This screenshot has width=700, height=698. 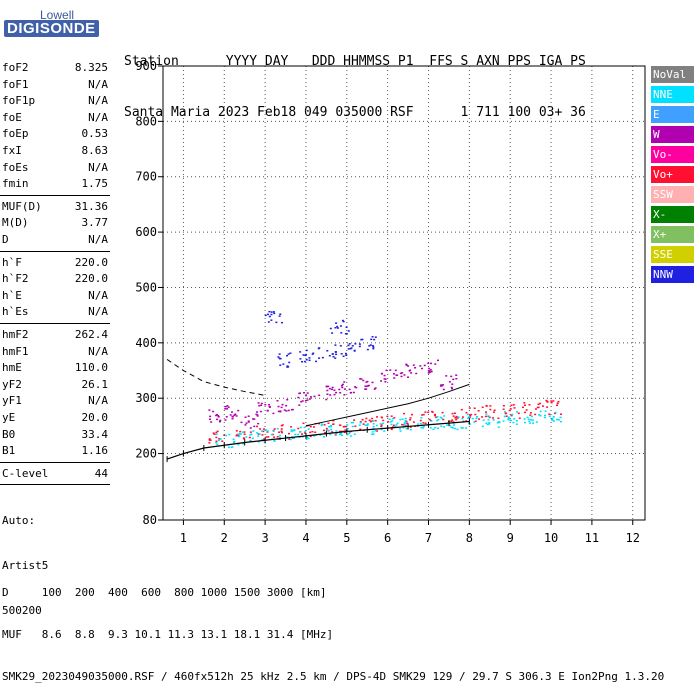 I want to click on y-tick-label: 80, so click(x=150, y=520).